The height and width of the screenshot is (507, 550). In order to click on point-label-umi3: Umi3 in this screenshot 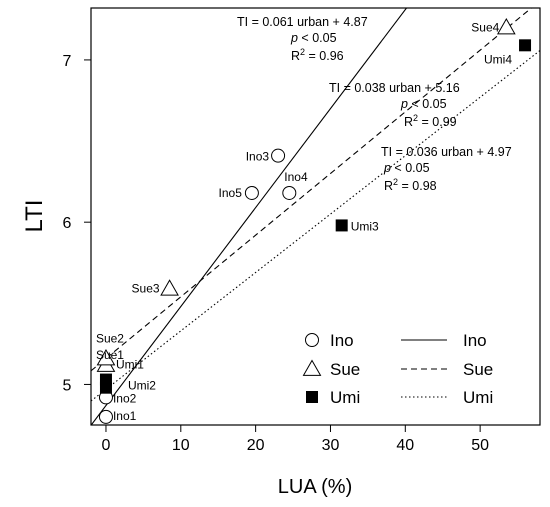, I will do `click(365, 226)`.